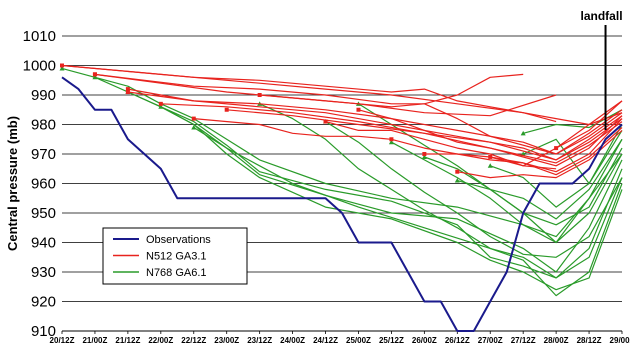  What do you see at coordinates (43, 154) in the screenshot?
I see `y-tick-label: 970` at bounding box center [43, 154].